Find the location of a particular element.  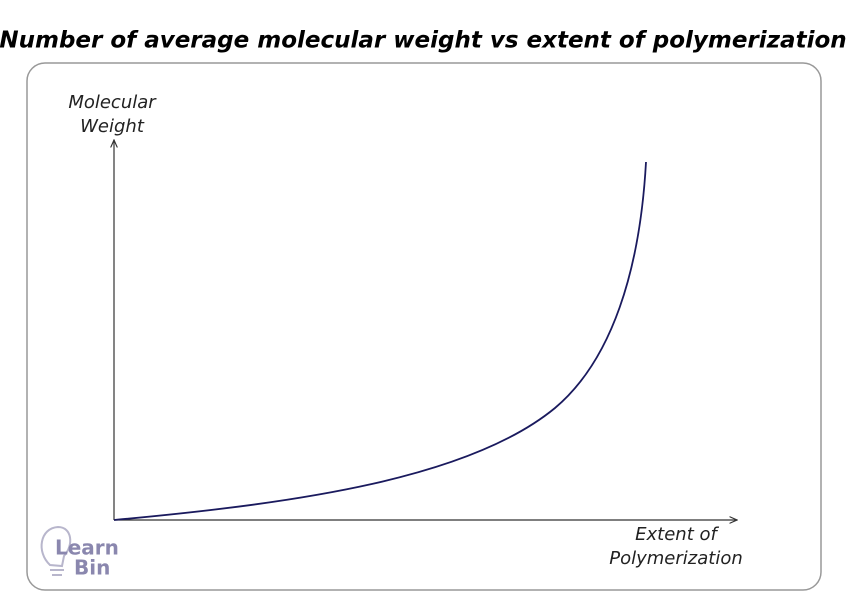

logo-text: Bin is located at coordinates (92, 568).